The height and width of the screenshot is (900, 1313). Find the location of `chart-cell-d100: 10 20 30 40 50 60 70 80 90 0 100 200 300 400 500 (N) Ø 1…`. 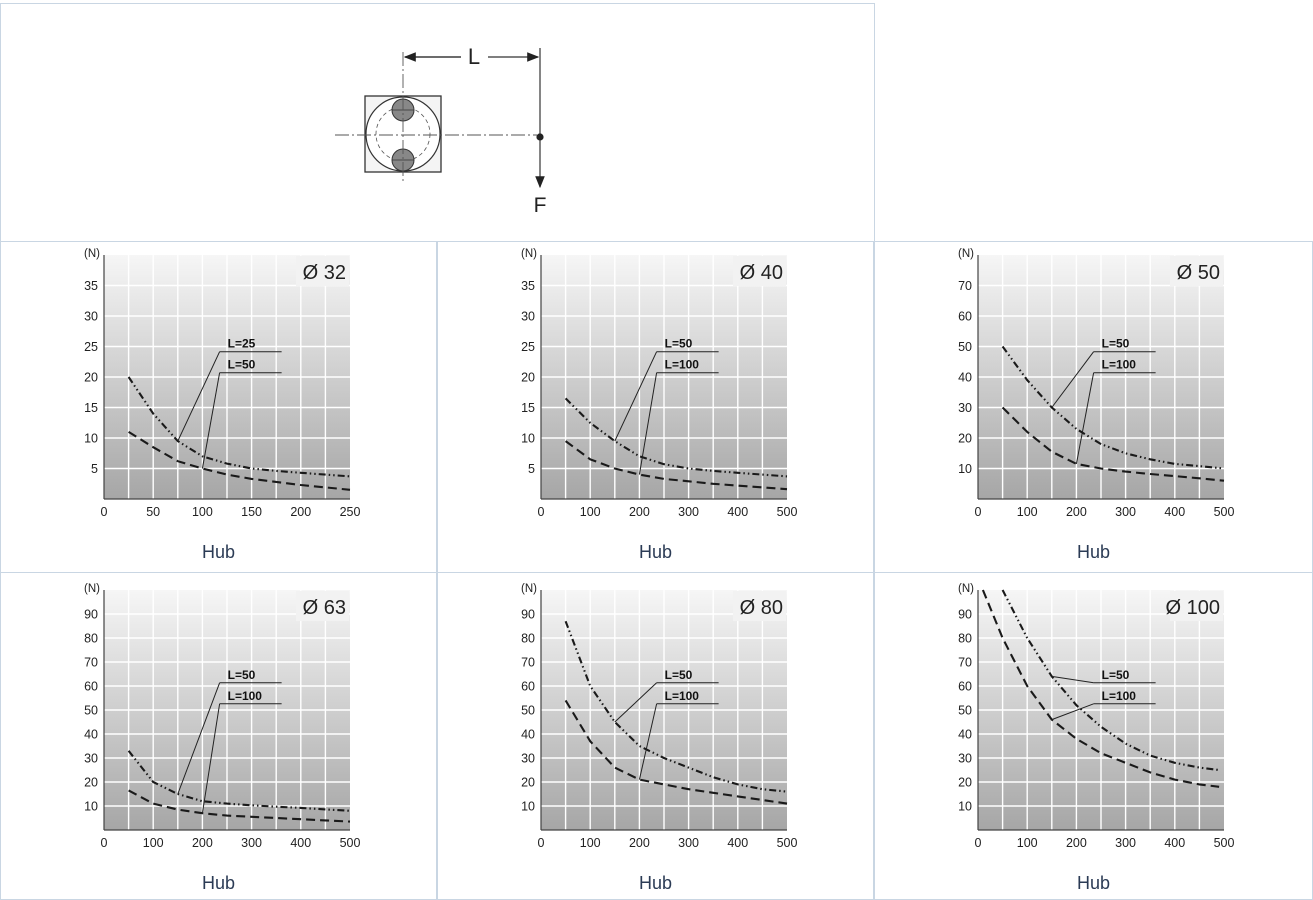

chart-cell-d100: 10 20 30 40 50 60 70 80 90 0 100 200 300 400 500 (N) Ø 1… is located at coordinates (1093, 736).